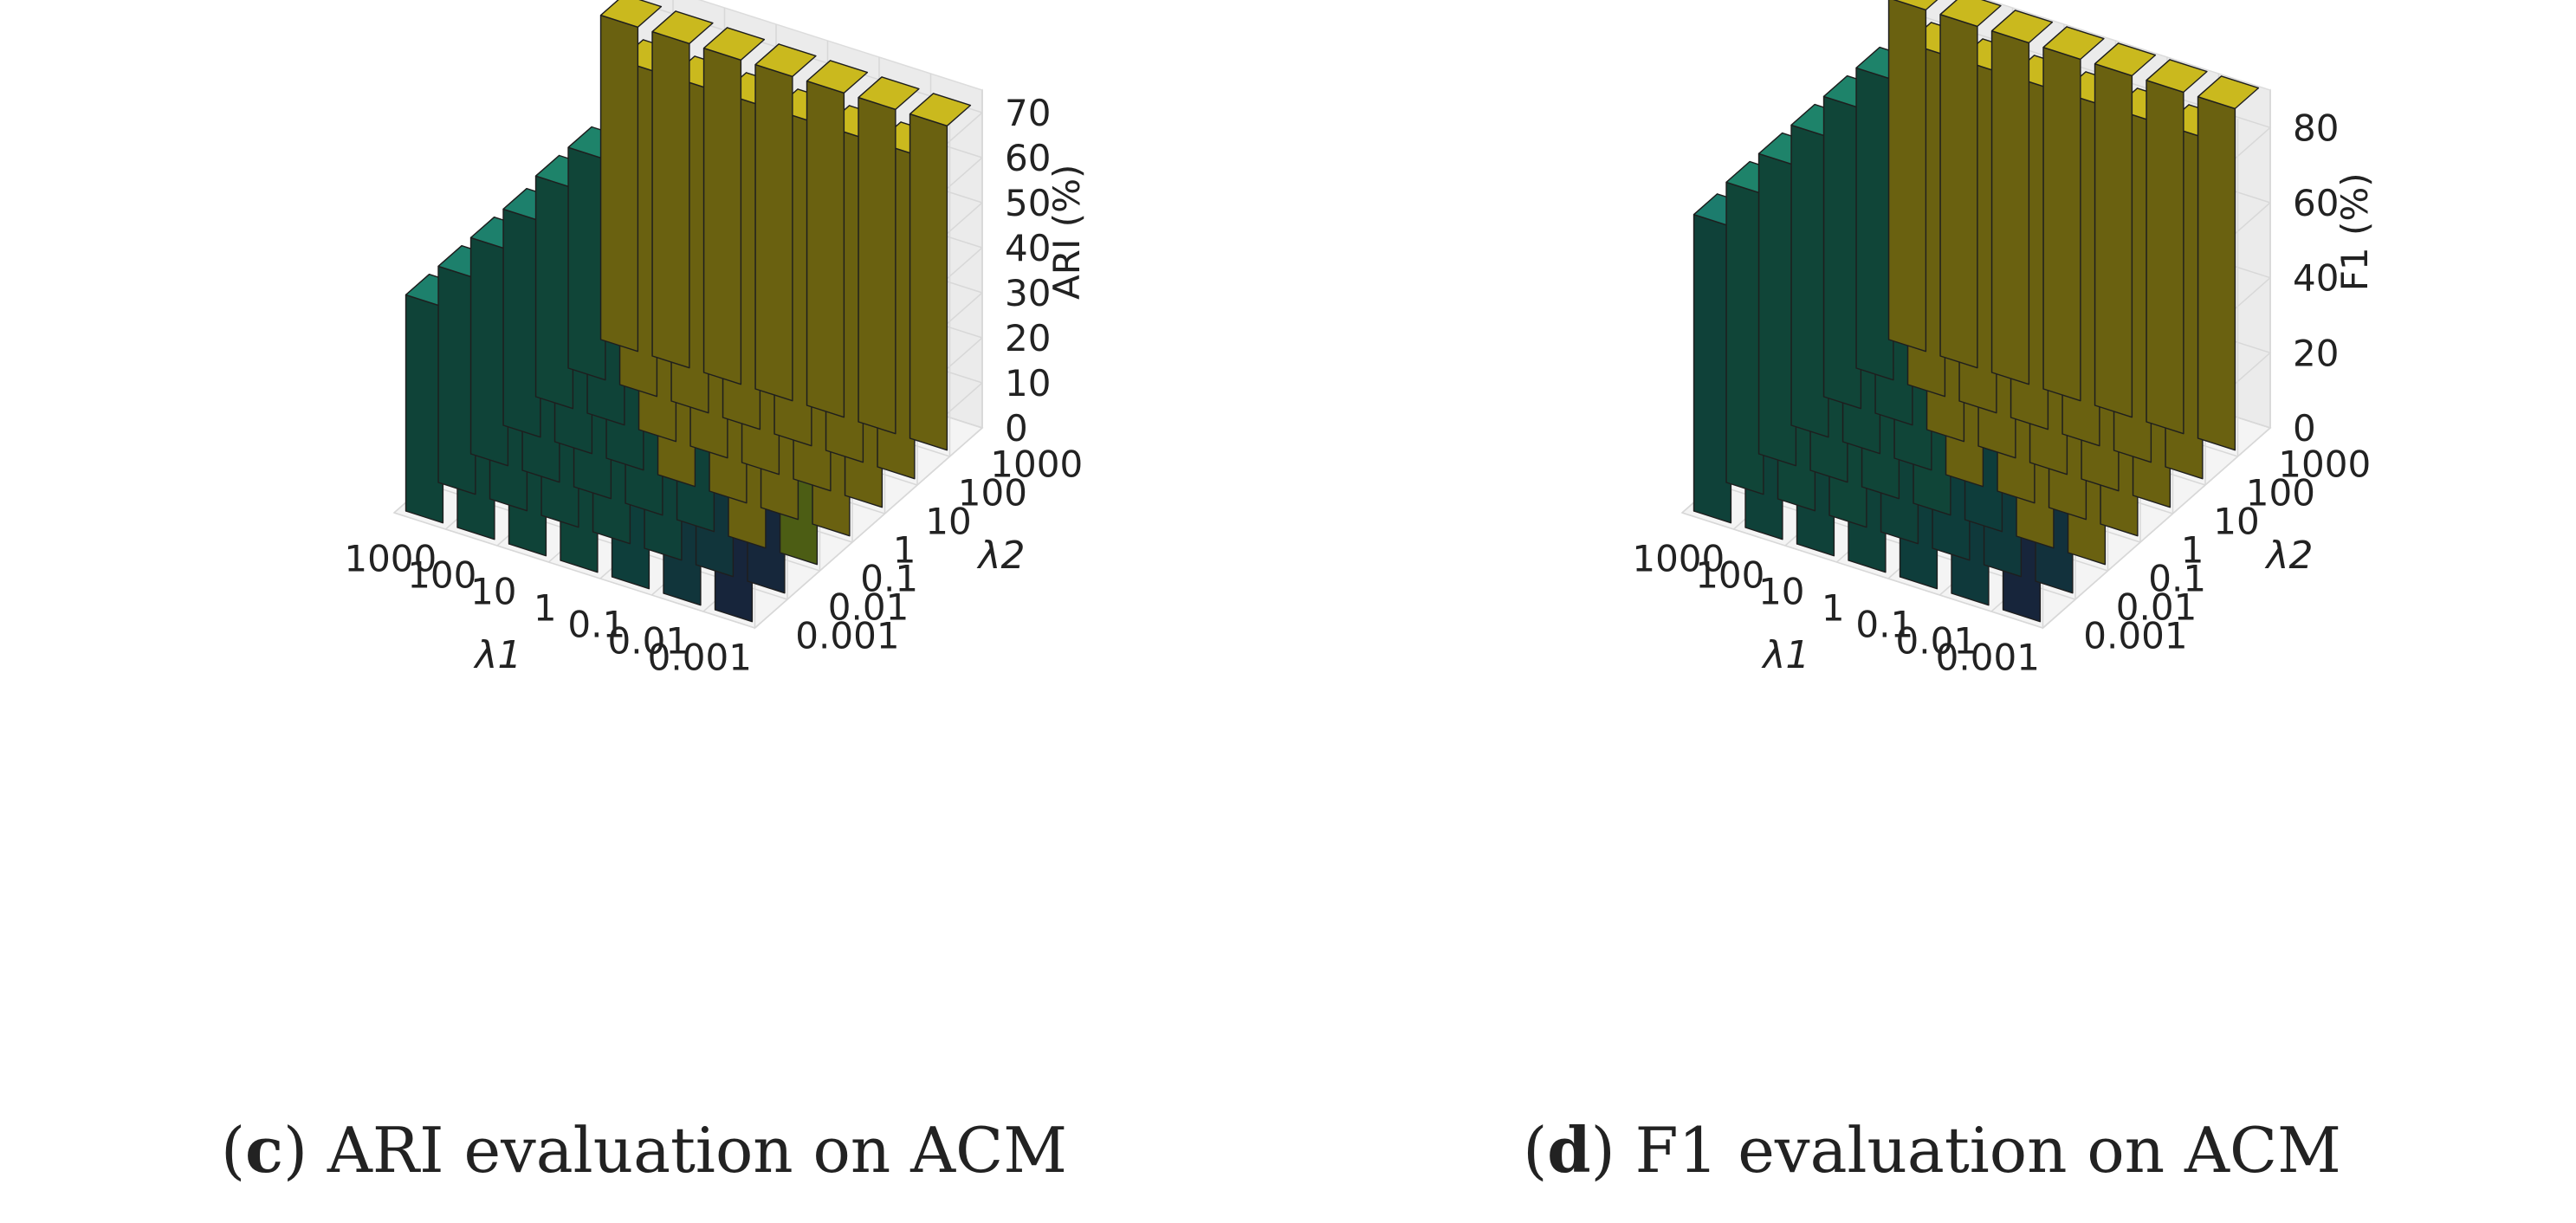  I want to click on f1-gridline, so click(2156, 528).